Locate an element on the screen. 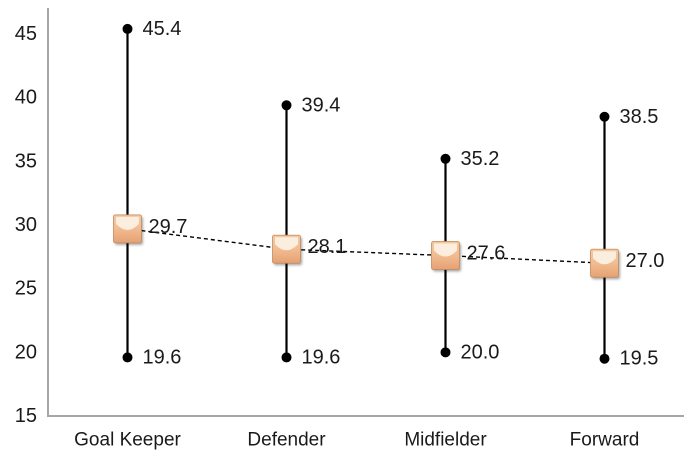 The image size is (700, 457). mean-value-label-midfielder: 27.6 is located at coordinates (486, 254).